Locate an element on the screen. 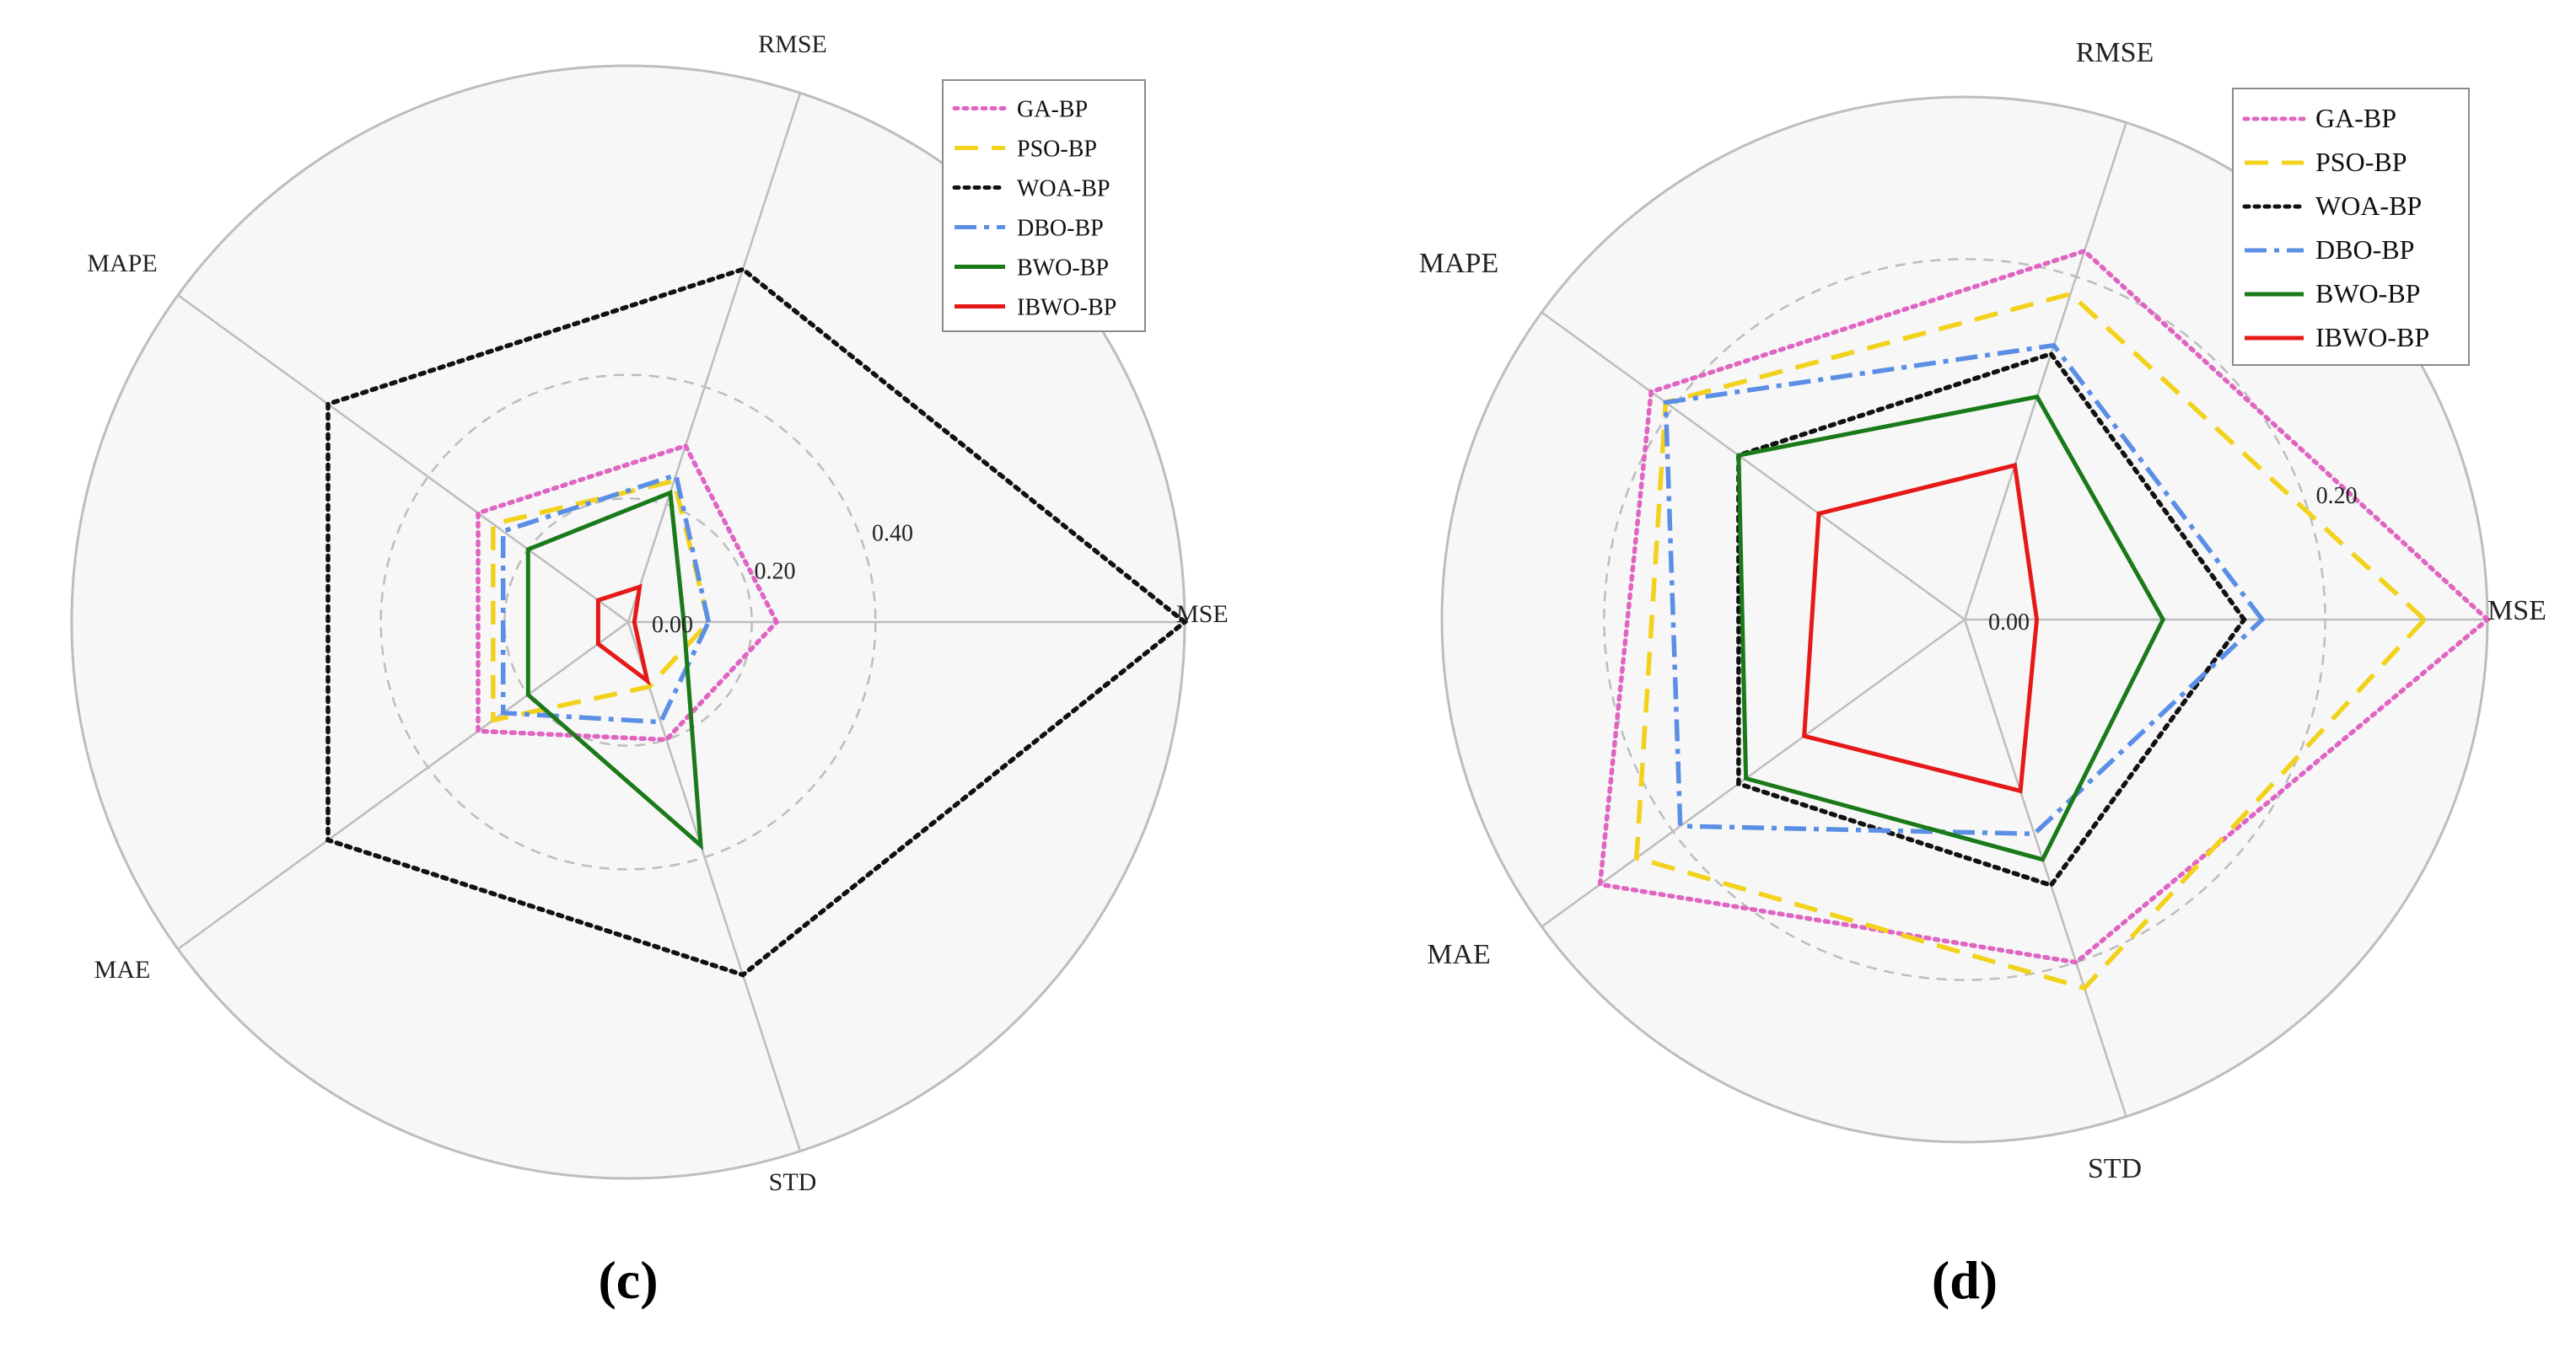  tick-label-d-0: 0.00 is located at coordinates (2009, 623).